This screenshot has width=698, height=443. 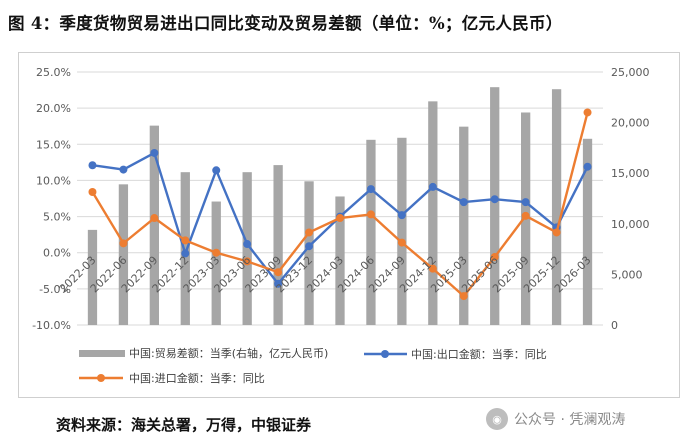 I want to click on legend-marker-export, so click(x=385, y=354).